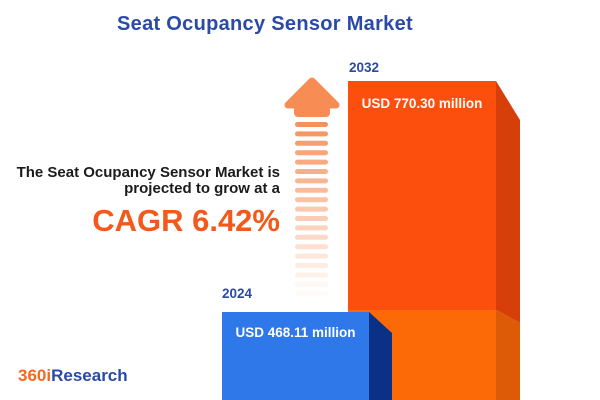 Image resolution: width=600 pixels, height=400 pixels. I want to click on bar-2024-year-label: 2024, so click(237, 293).